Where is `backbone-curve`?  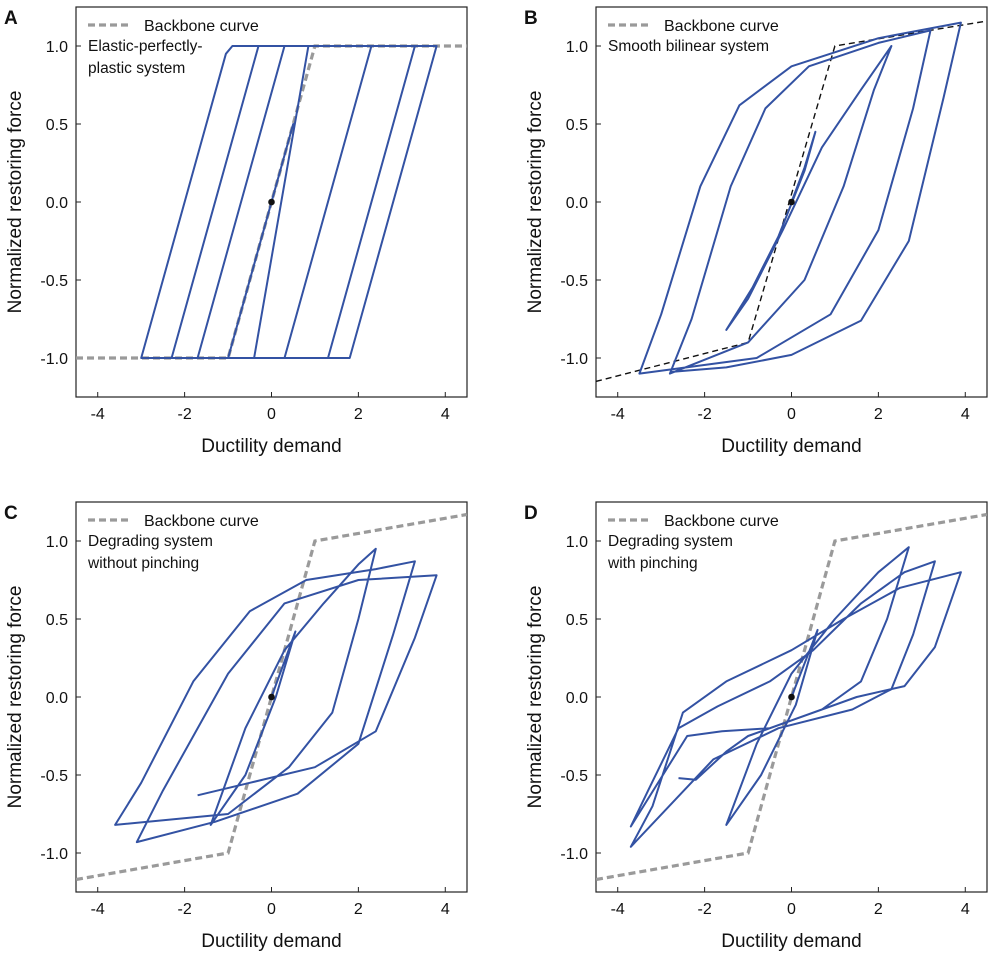 backbone-curve is located at coordinates (791, 201).